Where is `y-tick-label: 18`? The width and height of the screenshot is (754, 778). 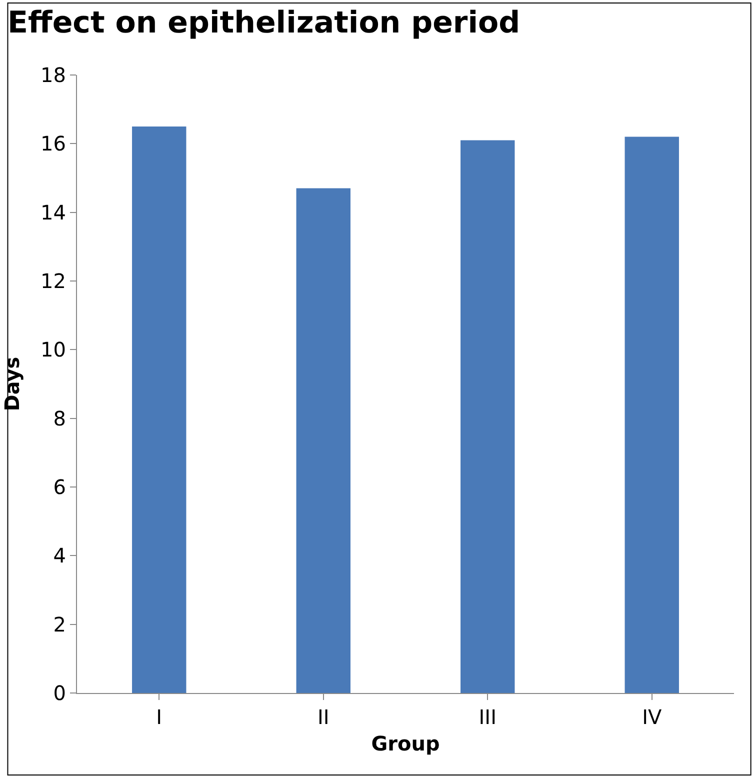
y-tick-label: 18 is located at coordinates (53, 75).